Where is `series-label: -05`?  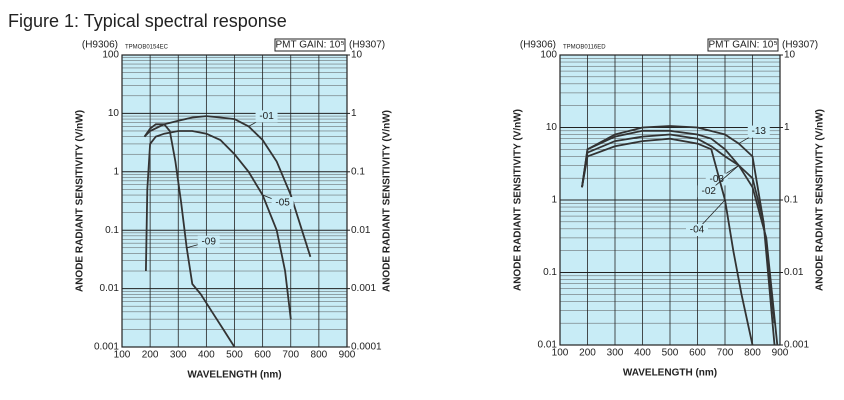 series-label: -05 is located at coordinates (282, 203).